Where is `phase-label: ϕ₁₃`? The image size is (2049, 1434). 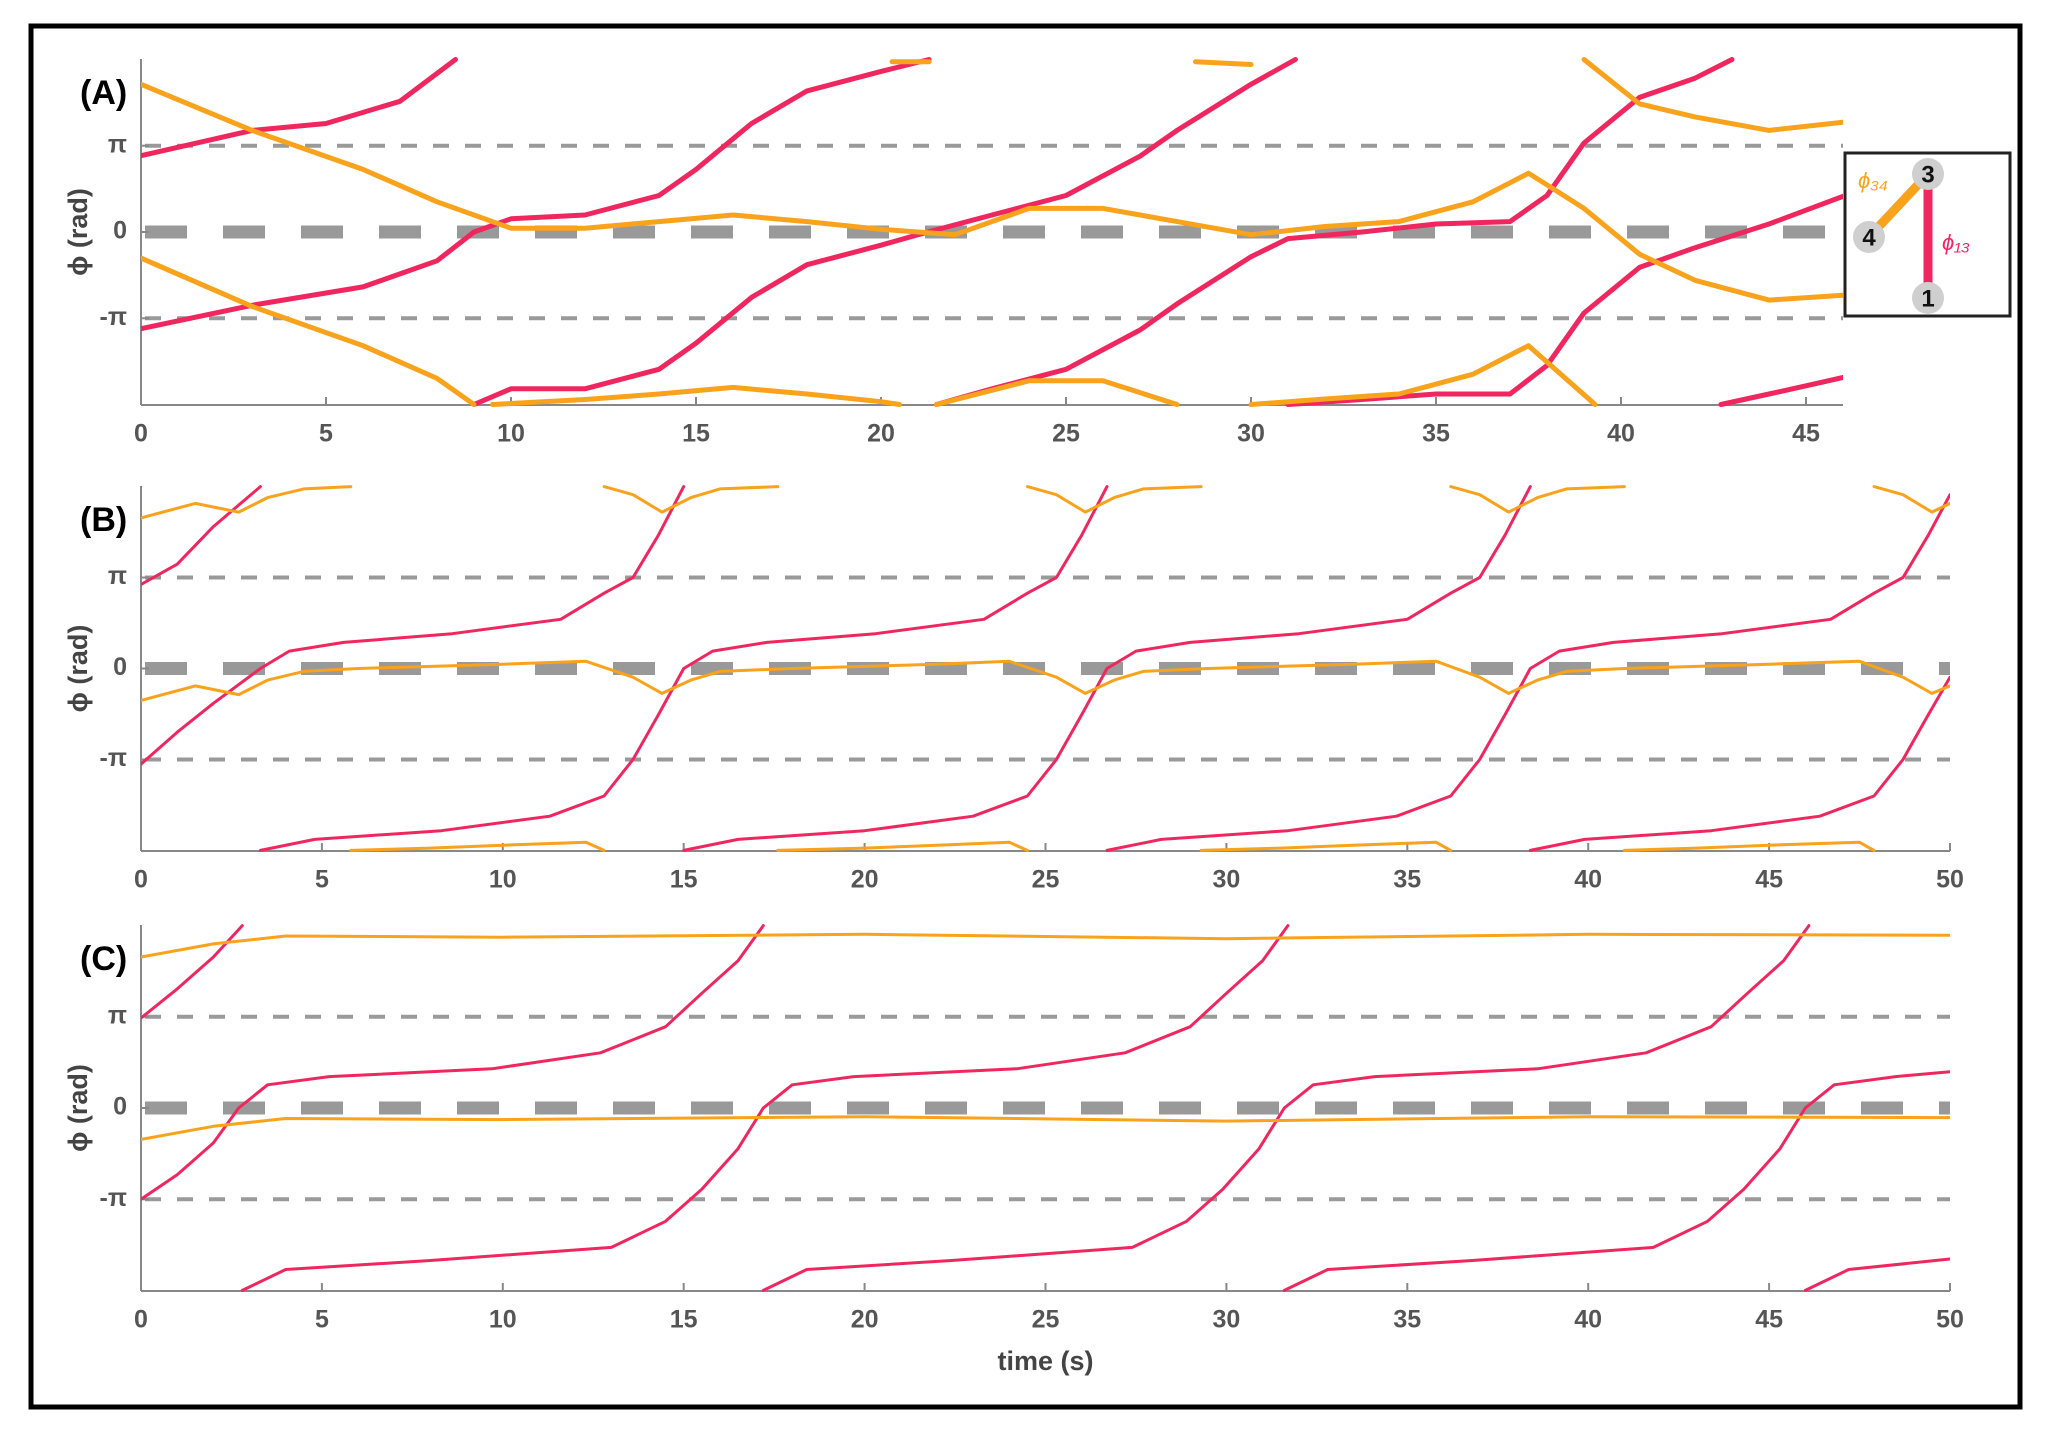 phase-label: ϕ₁₃ is located at coordinates (1956, 242).